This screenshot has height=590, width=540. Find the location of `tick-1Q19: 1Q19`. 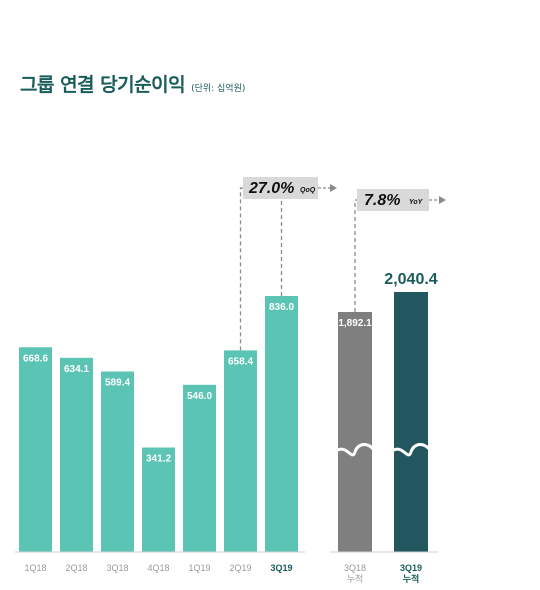

tick-1Q19: 1Q19 is located at coordinates (199, 568).